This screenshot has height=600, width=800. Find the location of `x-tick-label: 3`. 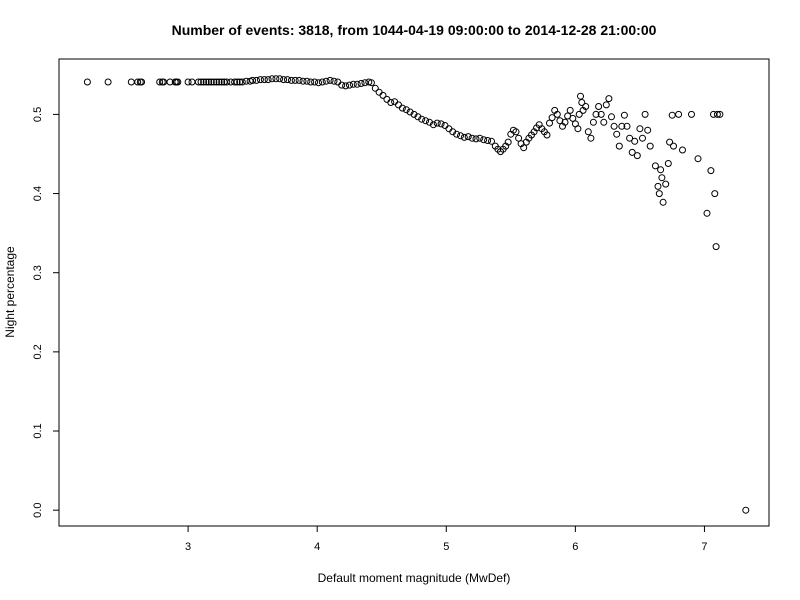

x-tick-label: 3 is located at coordinates (188, 547).